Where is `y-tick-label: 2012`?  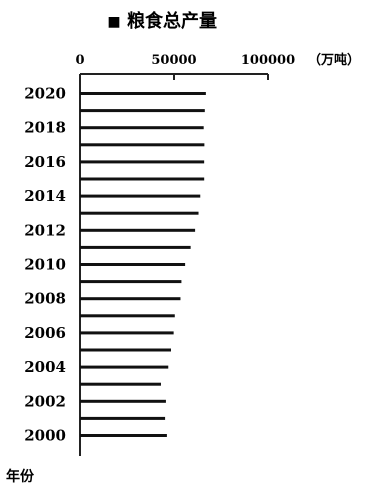 y-tick-label: 2012 is located at coordinates (45, 230).